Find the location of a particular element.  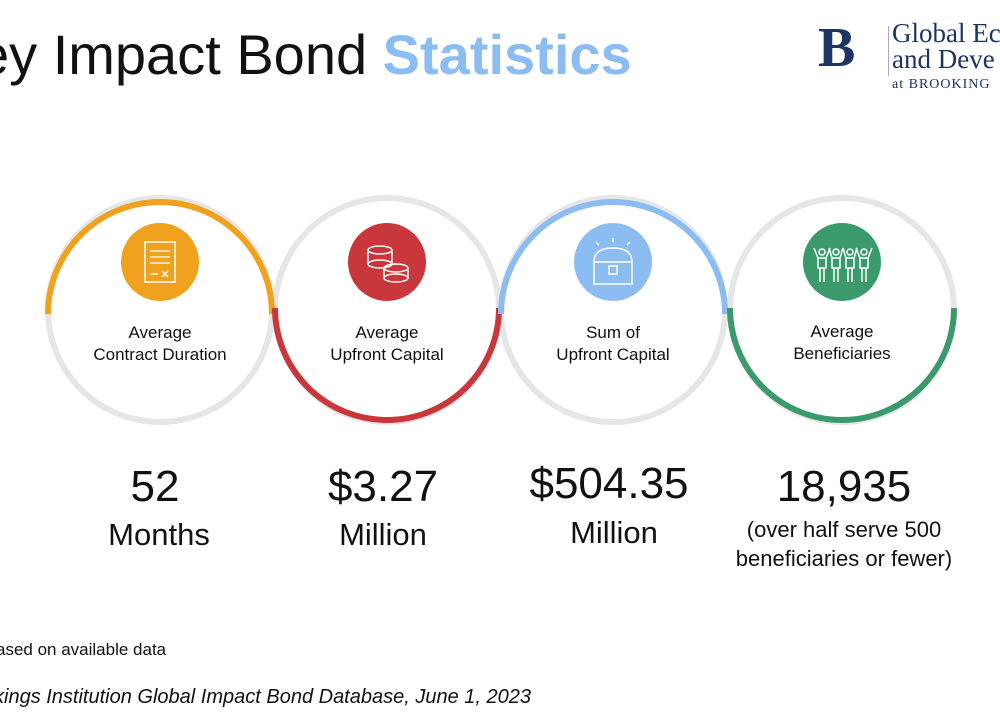

page-title: ey Impact Bond Statistics is located at coordinates (316, 54).